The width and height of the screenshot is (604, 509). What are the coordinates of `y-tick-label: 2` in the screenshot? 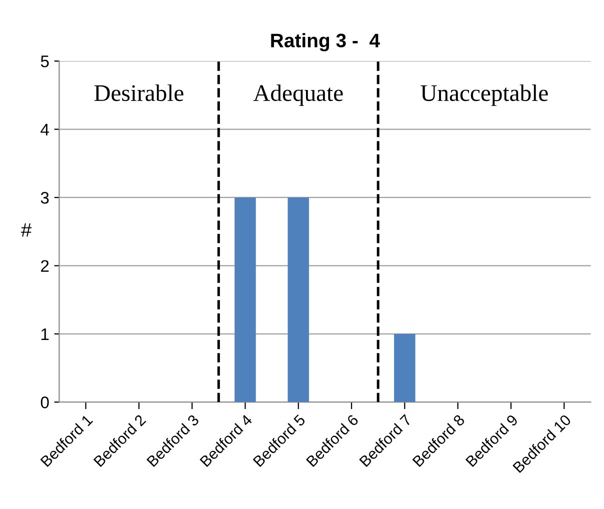 It's located at (45, 266).